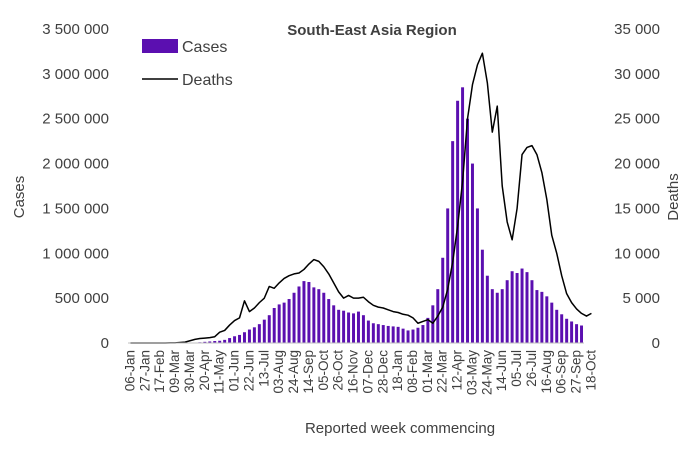 Image resolution: width=696 pixels, height=454 pixels. What do you see at coordinates (187, 64) in the screenshot?
I see `legend: Cases Deaths` at bounding box center [187, 64].